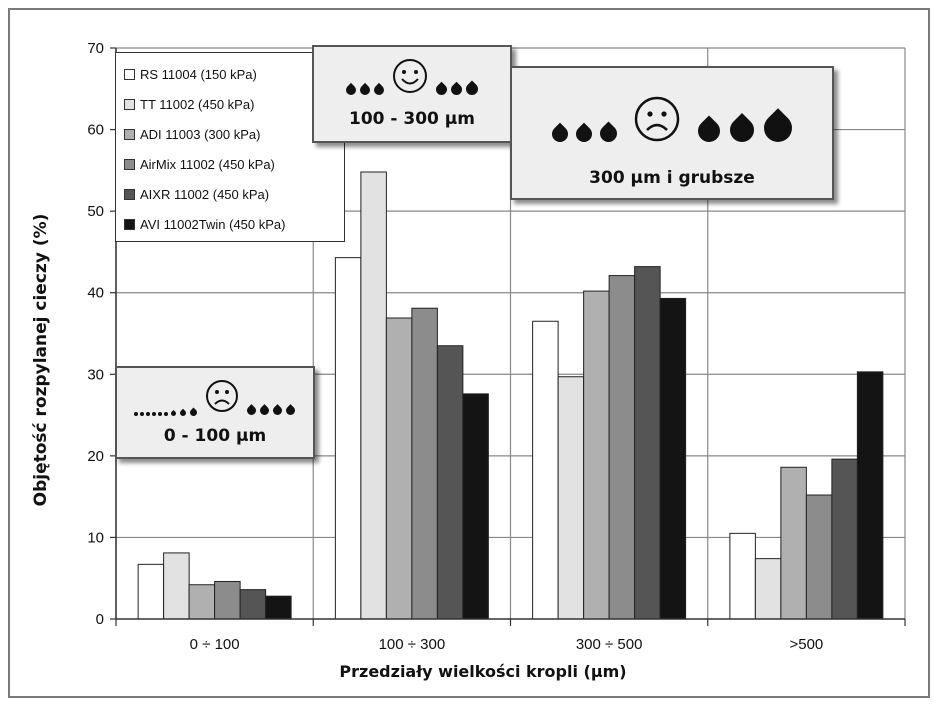  I want to click on y-tick-label: 10, so click(95, 537).